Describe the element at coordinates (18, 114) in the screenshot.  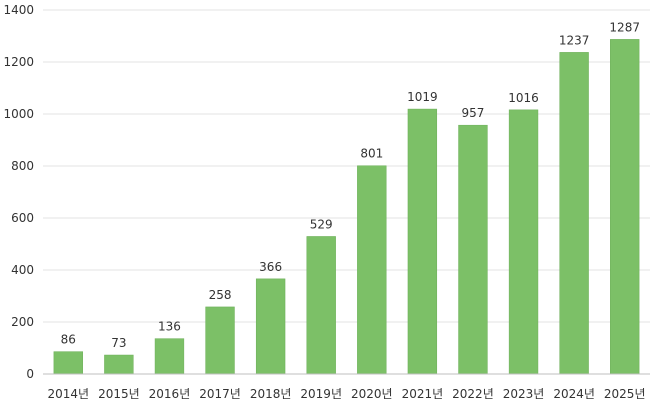
I see `y-tick-label: 1000` at that location.